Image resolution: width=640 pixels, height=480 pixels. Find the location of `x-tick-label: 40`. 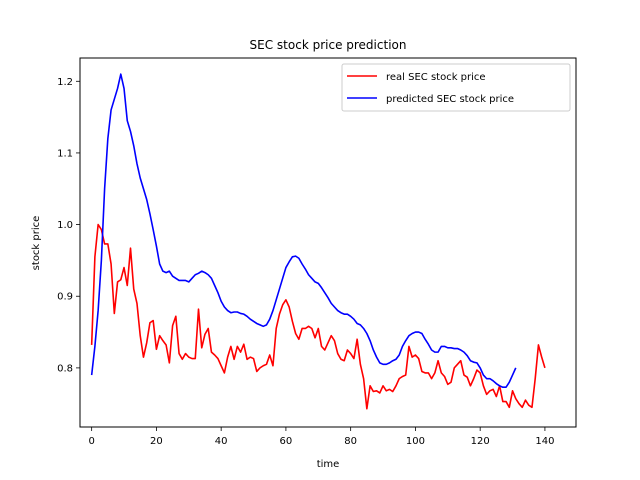

x-tick-label: 40 is located at coordinates (221, 441).